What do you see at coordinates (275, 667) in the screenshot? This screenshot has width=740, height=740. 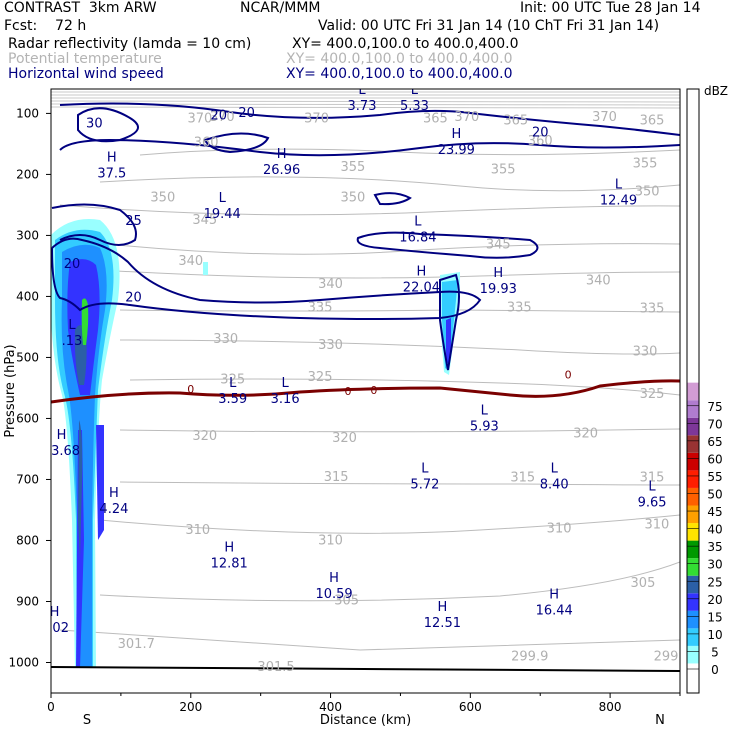 I see `theta-contour-label: 301.5` at bounding box center [275, 667].